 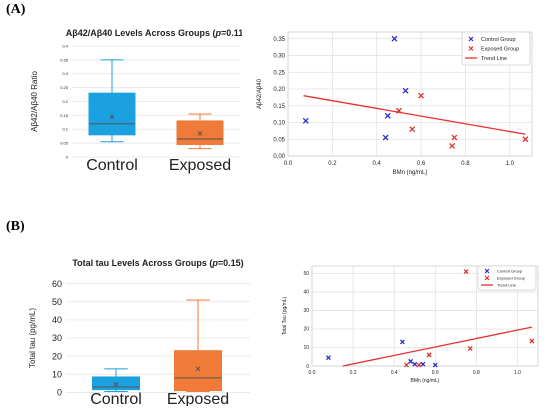 I want to click on plot-frame, so click(x=410, y=94).